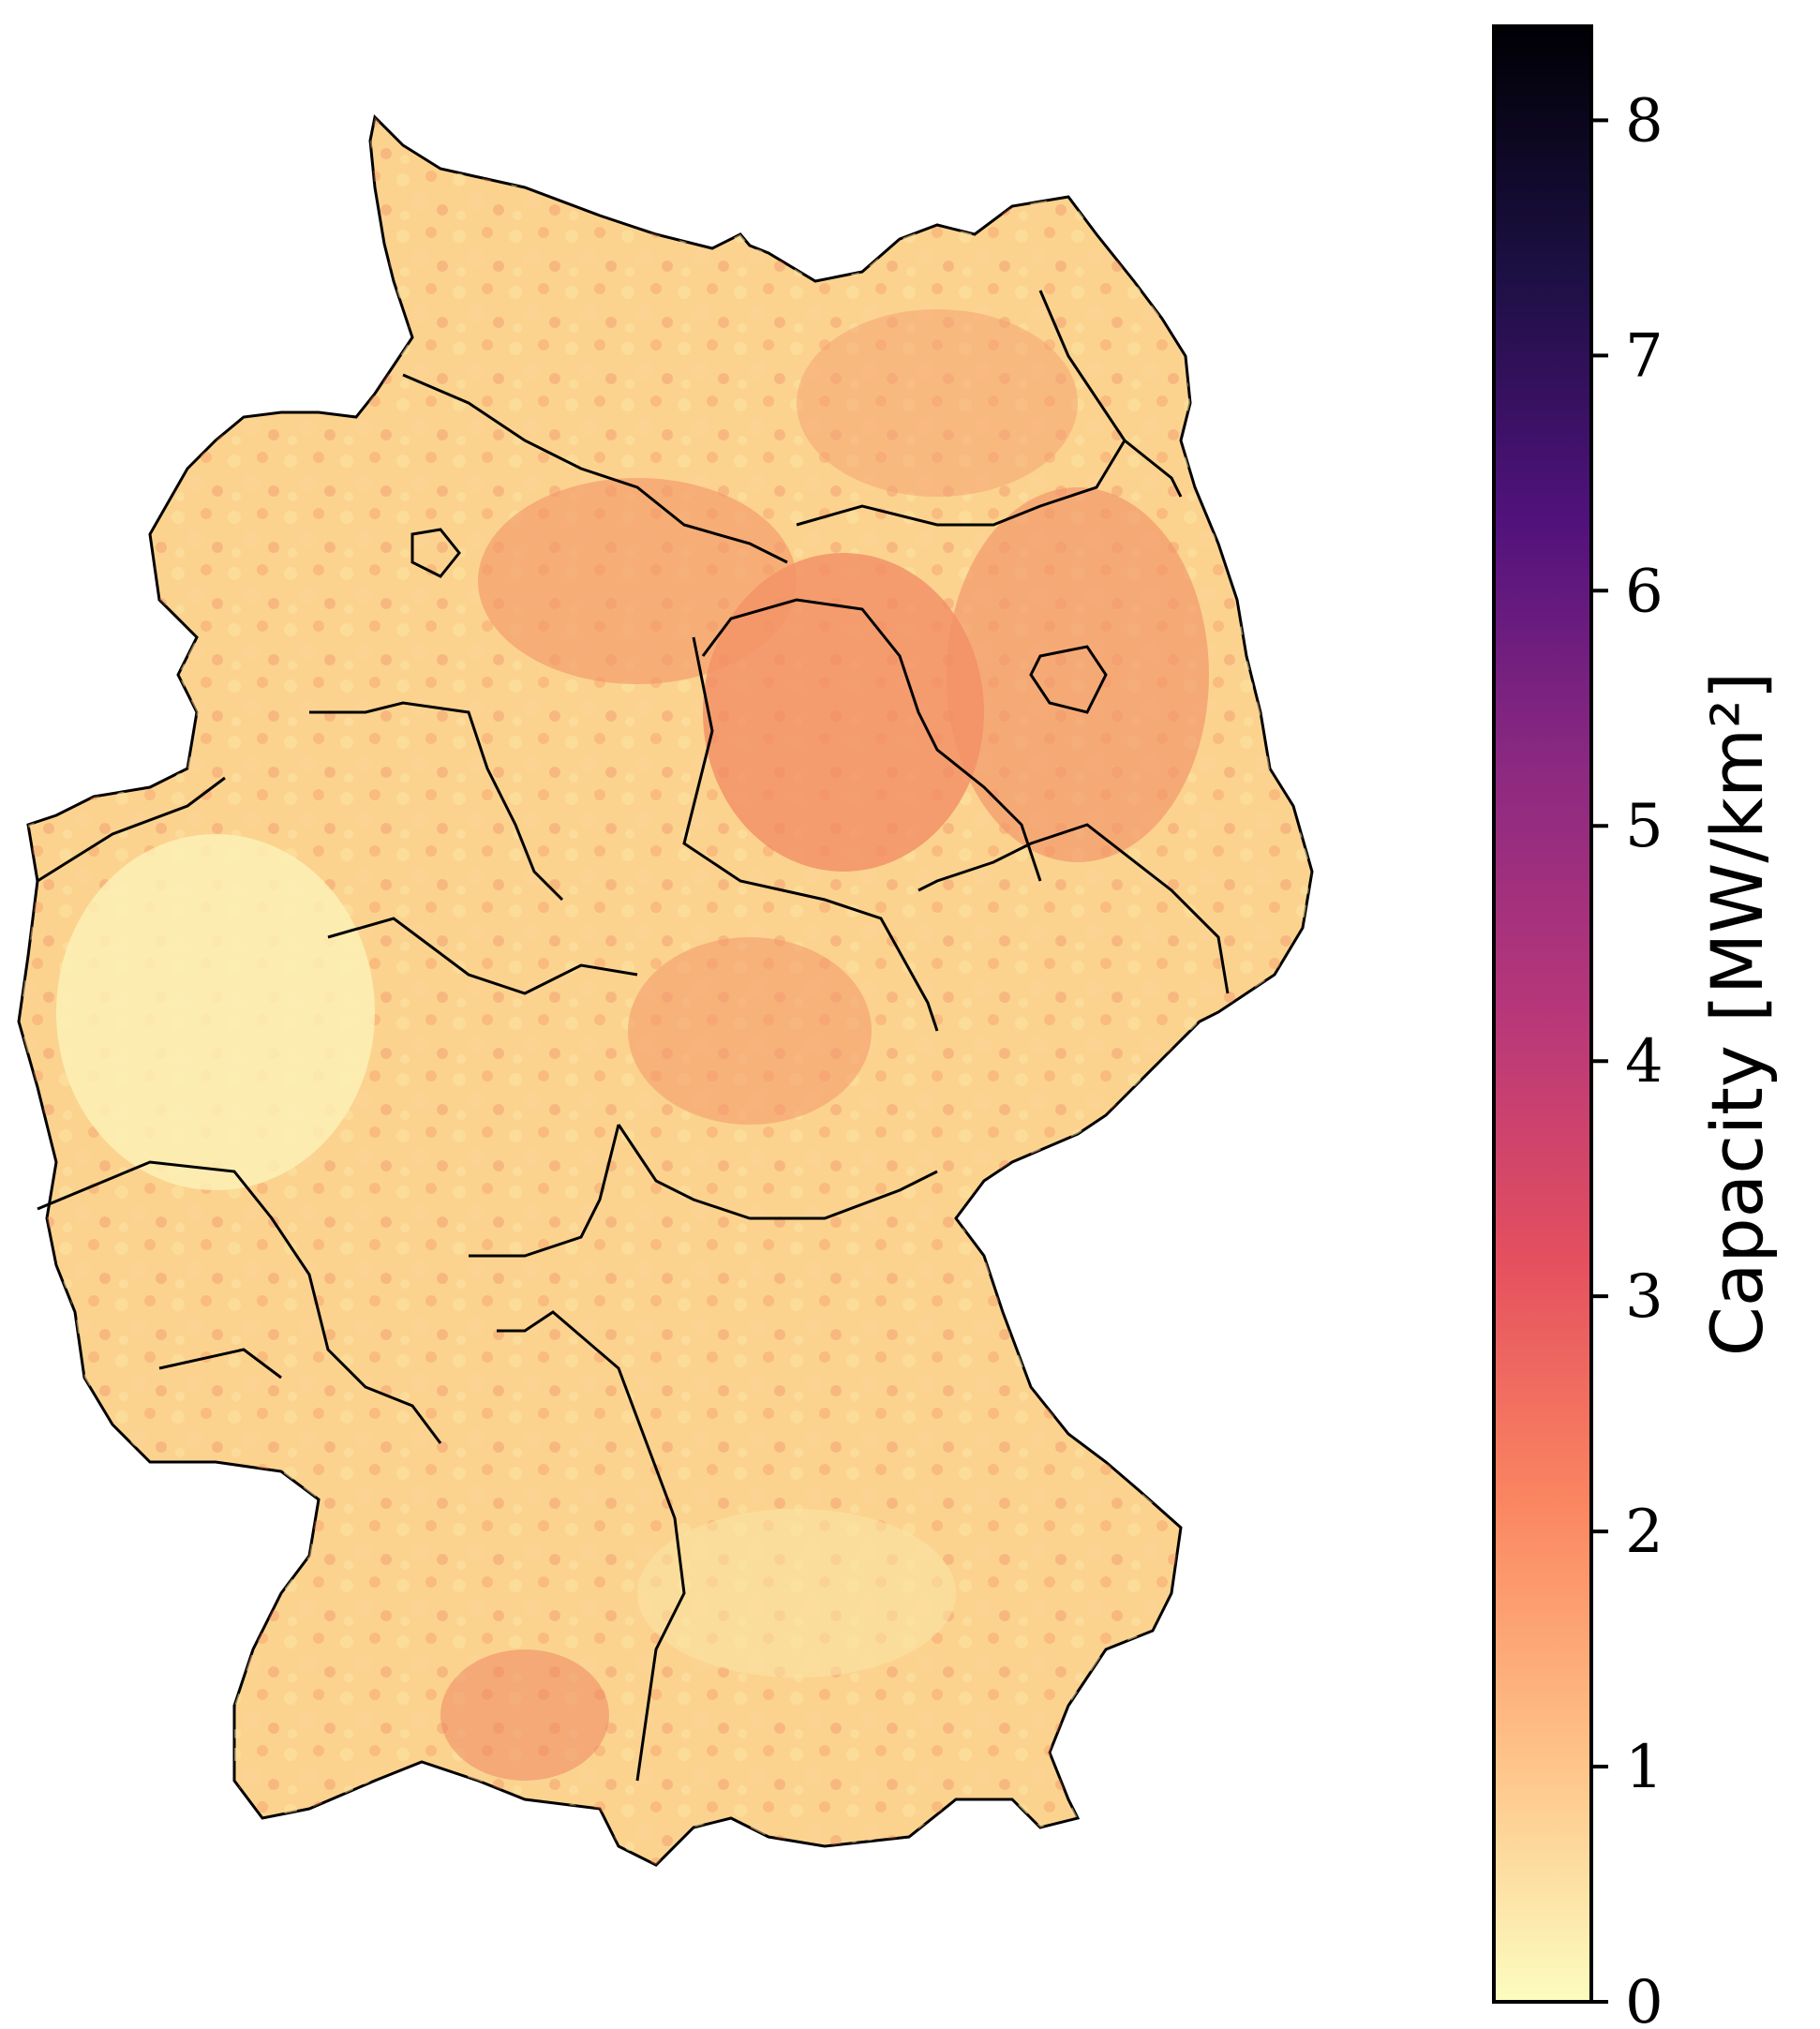 Image resolution: width=1820 pixels, height=2029 pixels. Describe the element at coordinates (937, 403) in the screenshot. I see `dense-region-mv` at that location.